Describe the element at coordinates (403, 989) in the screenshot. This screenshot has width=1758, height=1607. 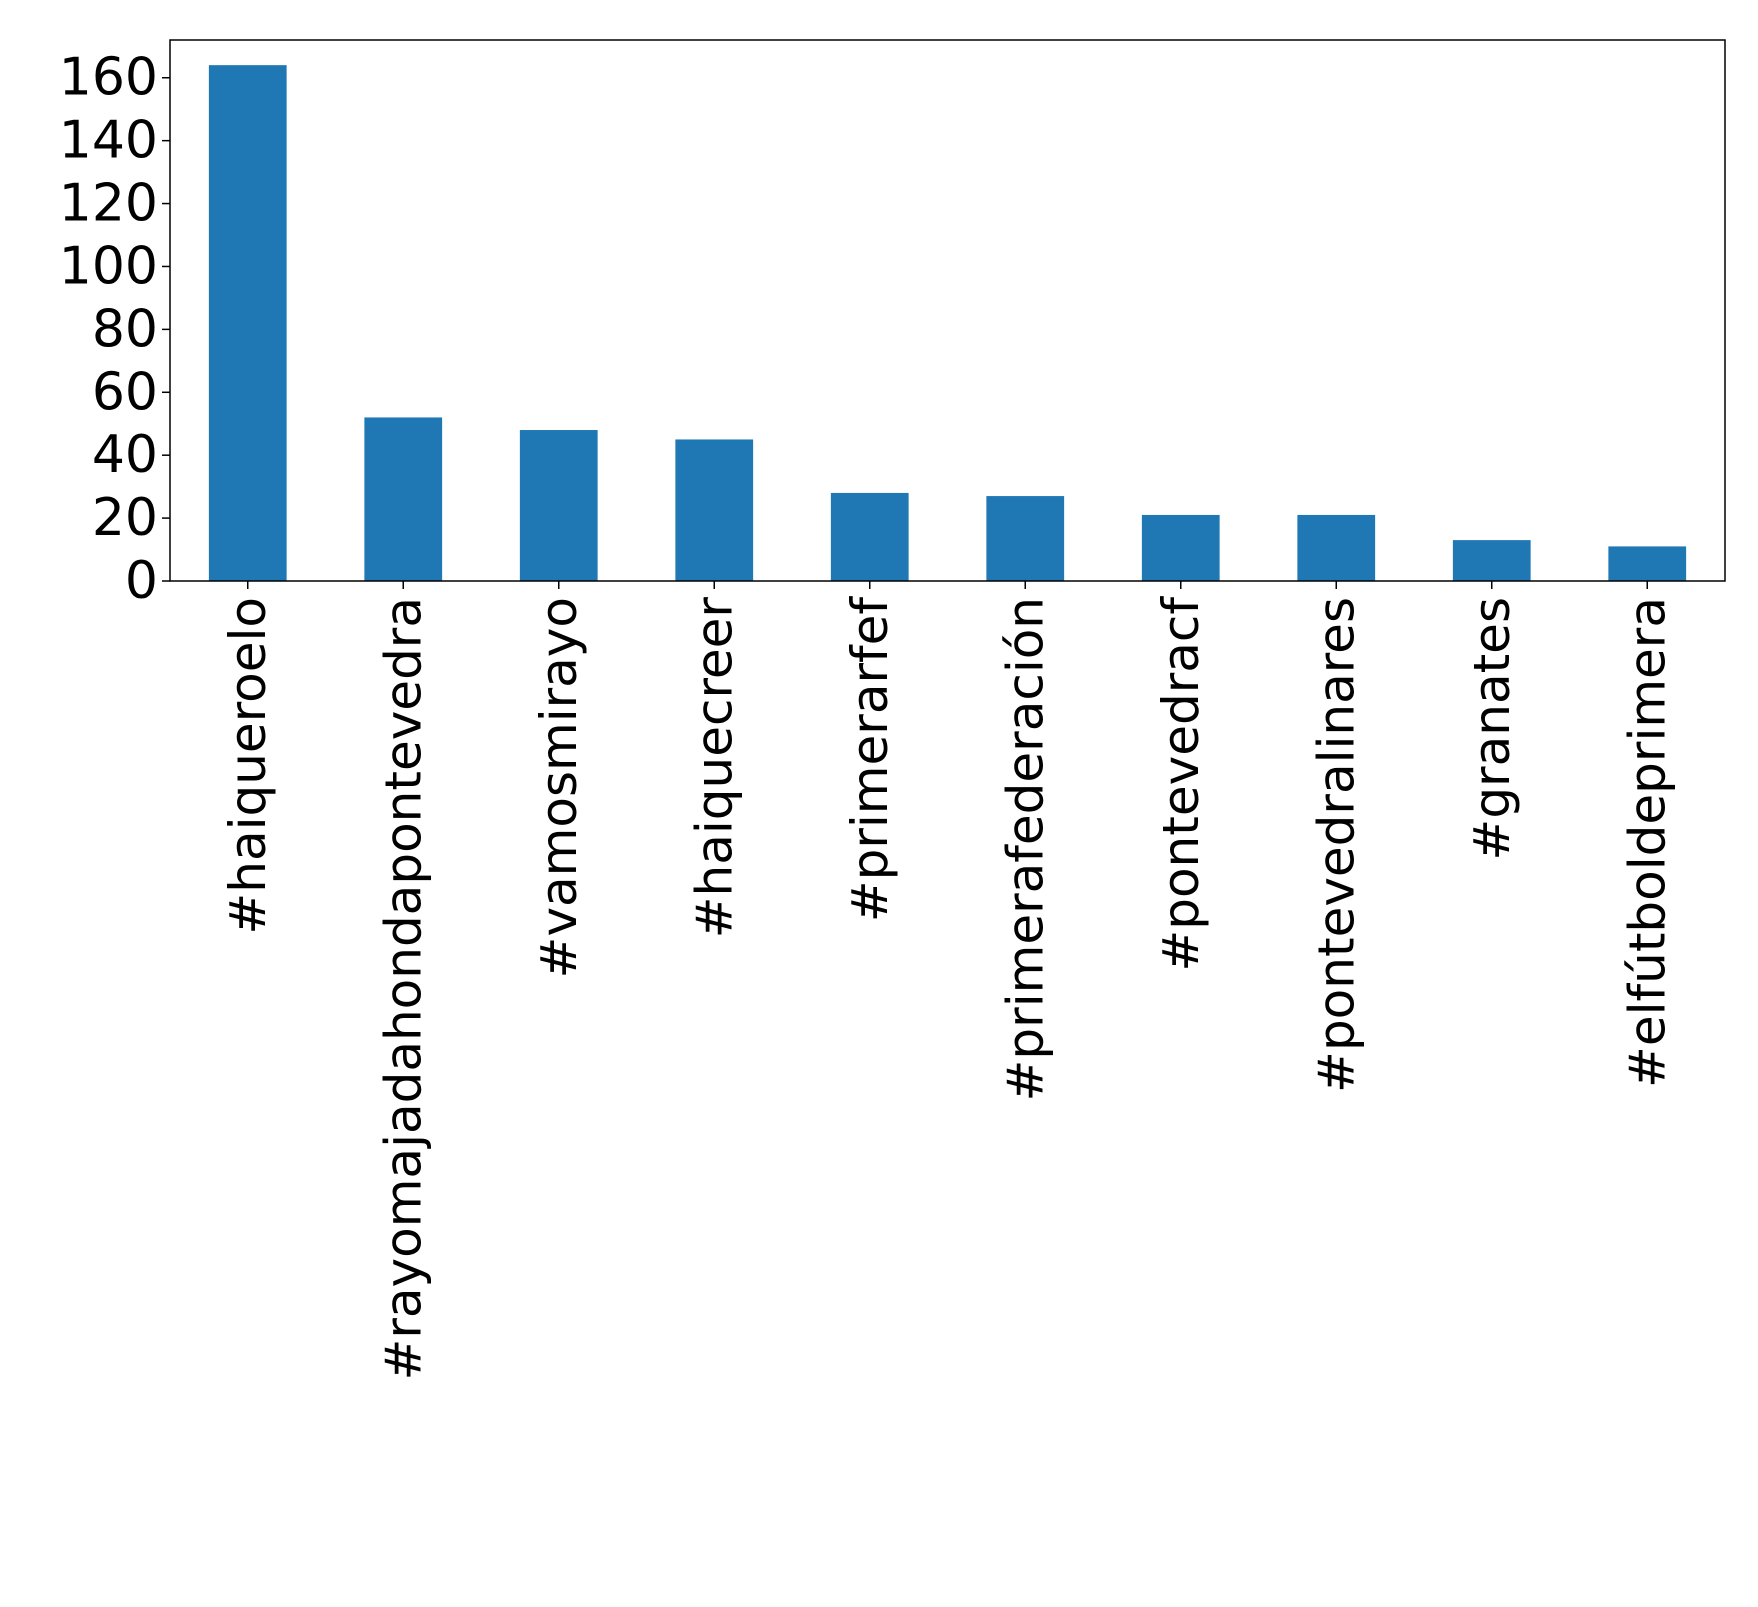
I see `x-tick-label-1: #rayomajadahondapontevedra` at that location.